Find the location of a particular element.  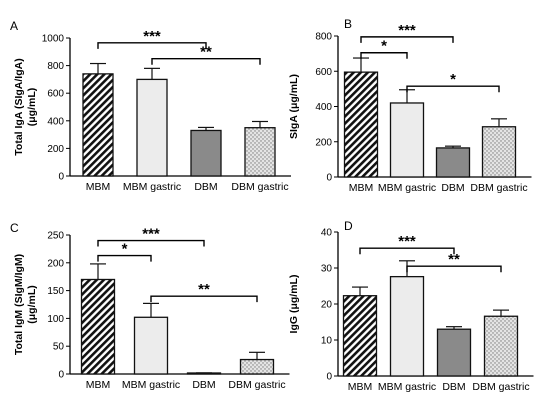

y-axis-label: IgG (μg/mL) is located at coordinates (294, 304).